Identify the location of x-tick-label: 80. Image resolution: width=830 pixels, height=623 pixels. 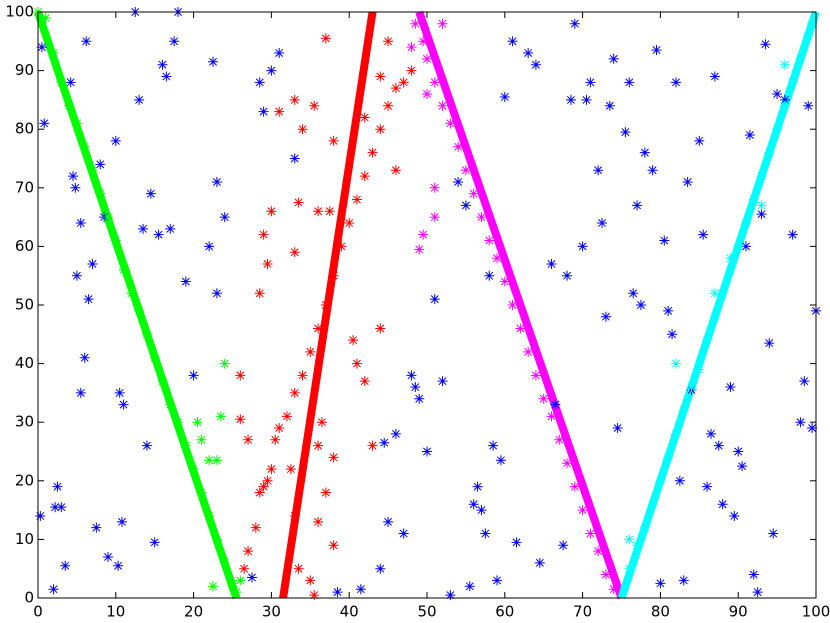
(660, 612).